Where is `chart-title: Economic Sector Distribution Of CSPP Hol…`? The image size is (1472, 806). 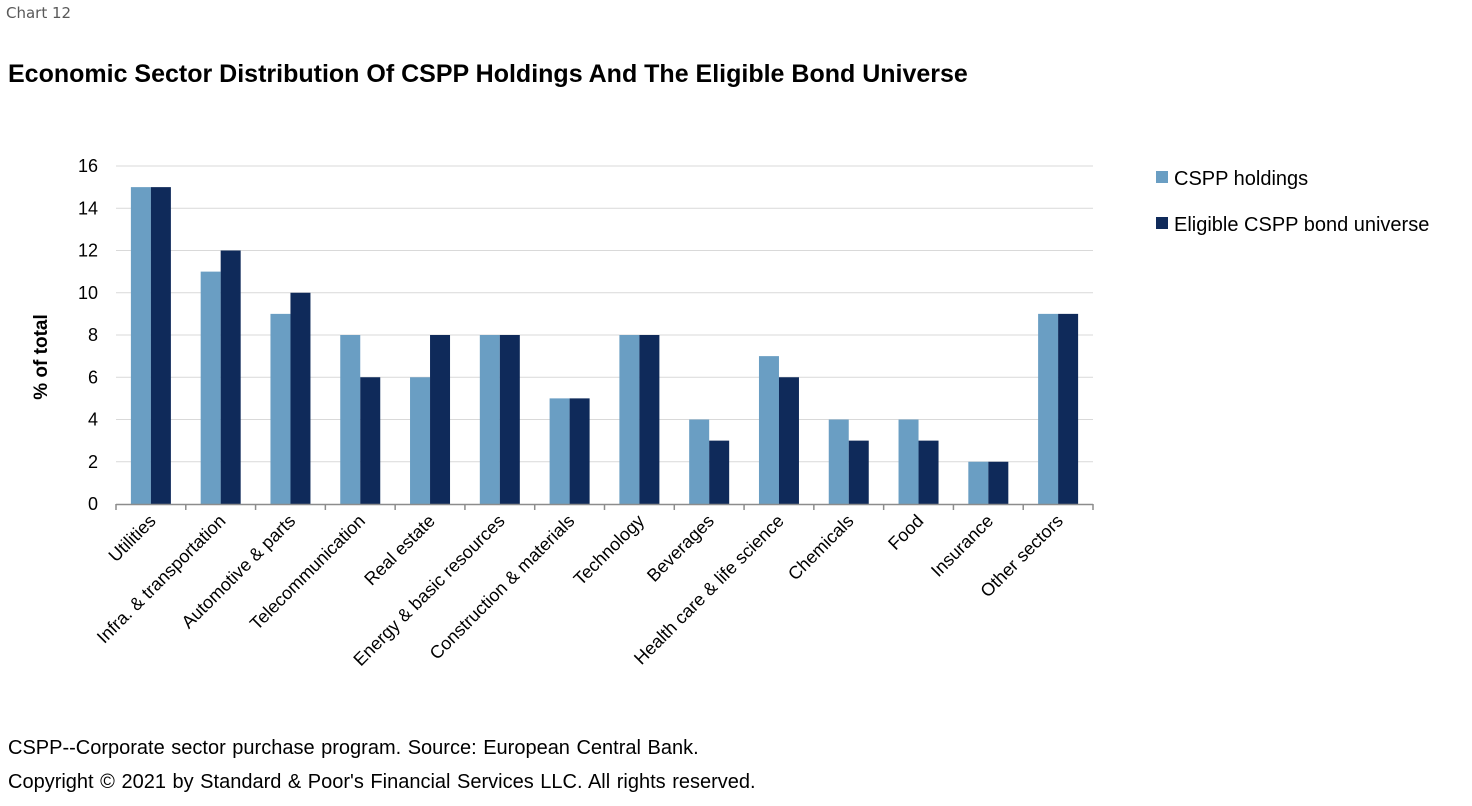
chart-title: Economic Sector Distribution Of CSPP Hol… is located at coordinates (488, 74).